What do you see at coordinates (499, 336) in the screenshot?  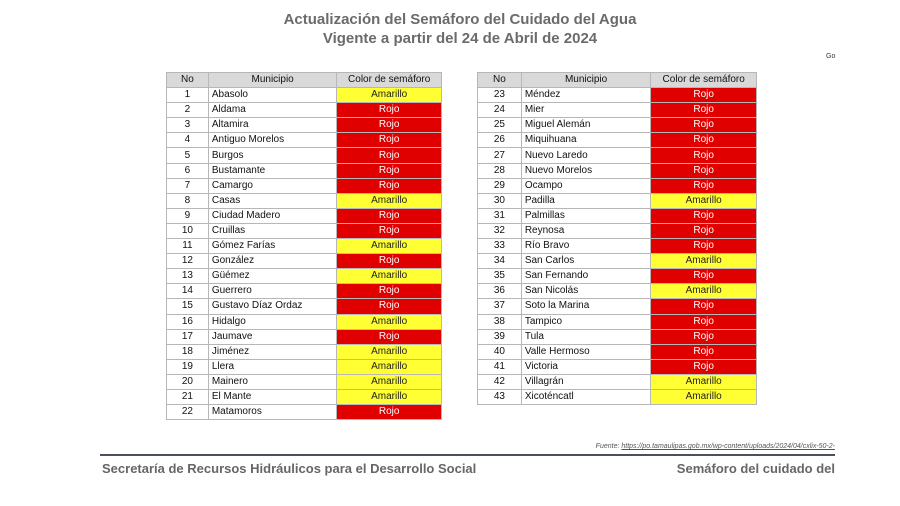 I see `row-number: 39` at bounding box center [499, 336].